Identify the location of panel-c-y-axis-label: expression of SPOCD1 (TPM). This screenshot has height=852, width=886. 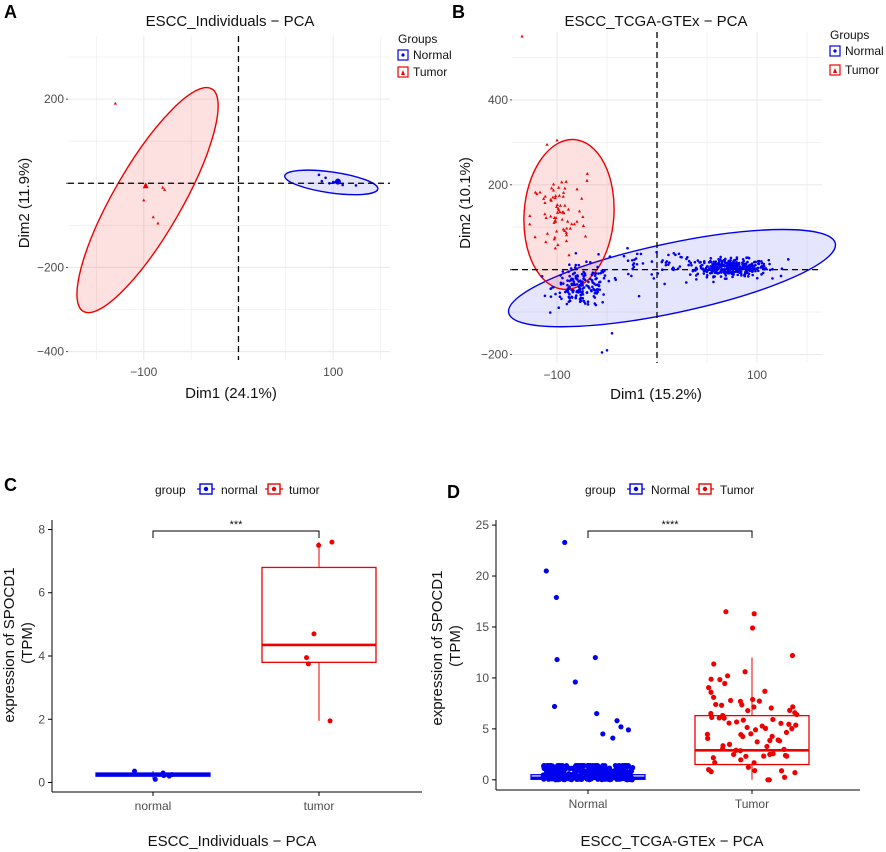
(18, 642).